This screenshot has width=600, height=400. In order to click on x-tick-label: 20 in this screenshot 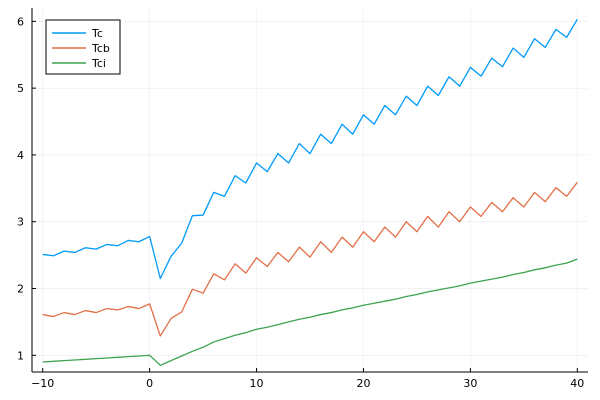, I will do `click(363, 383)`.